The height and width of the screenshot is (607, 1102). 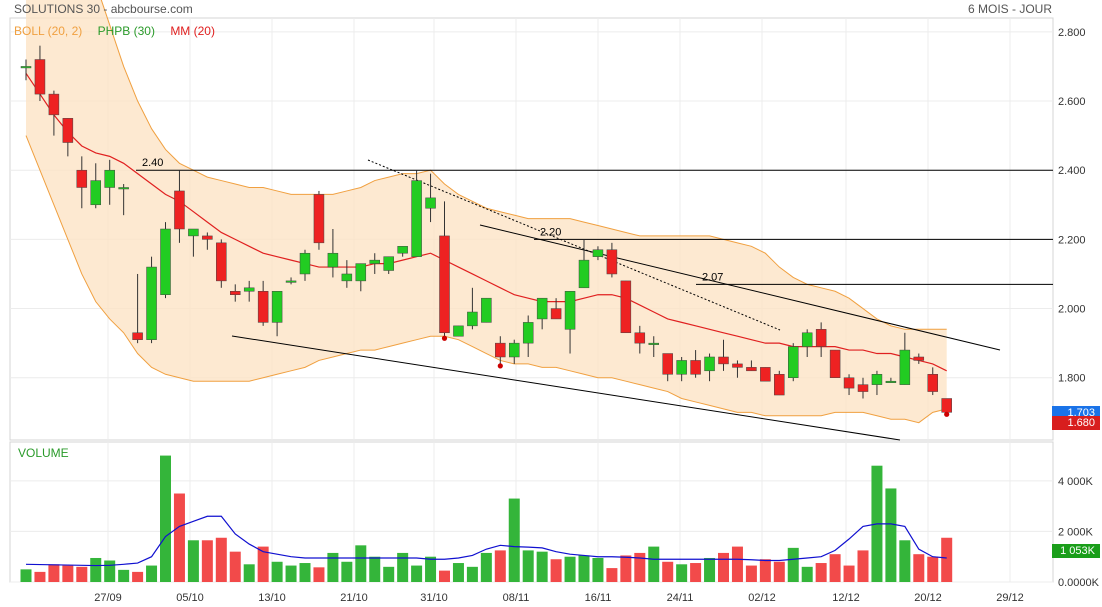 What do you see at coordinates (550, 232) in the screenshot?
I see `level-label: 2.20` at bounding box center [550, 232].